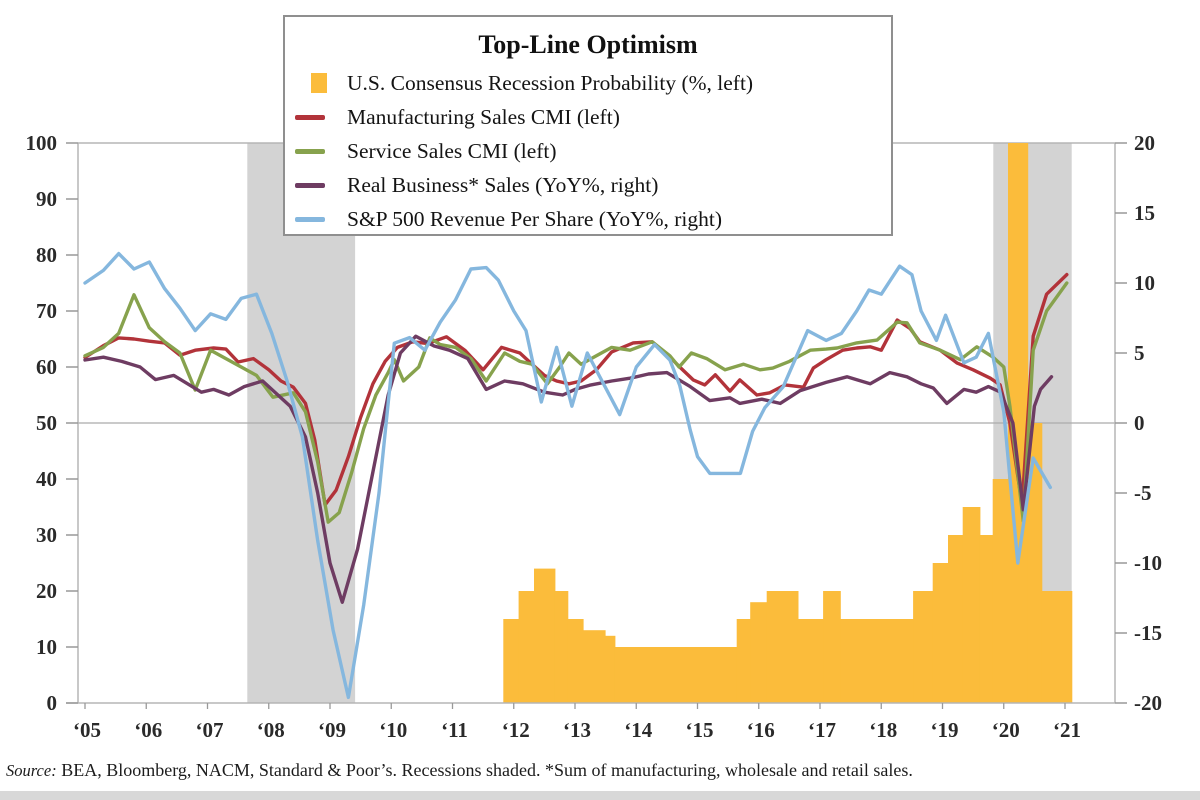 Image resolution: width=1200 pixels, height=800 pixels. Describe the element at coordinates (42, 143) in the screenshot. I see `y-left-tick-label: 100` at that location.